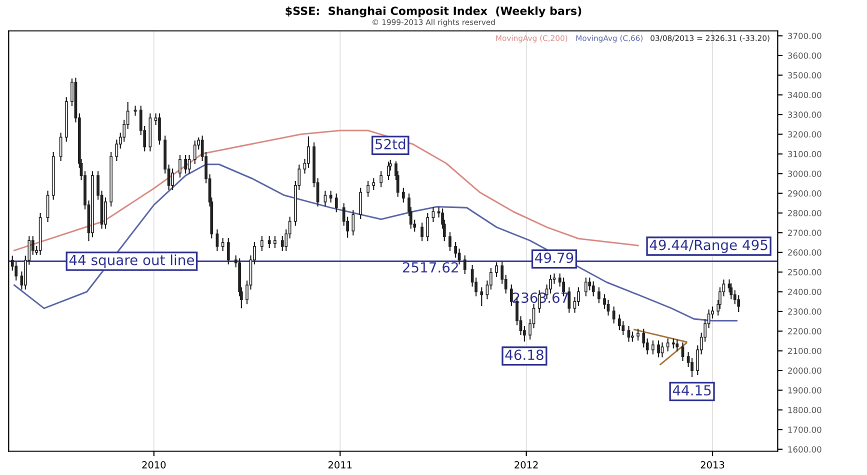 The width and height of the screenshot is (867, 475). What do you see at coordinates (805, 252) in the screenshot?
I see `y-tick-label: 2600.00` at bounding box center [805, 252].